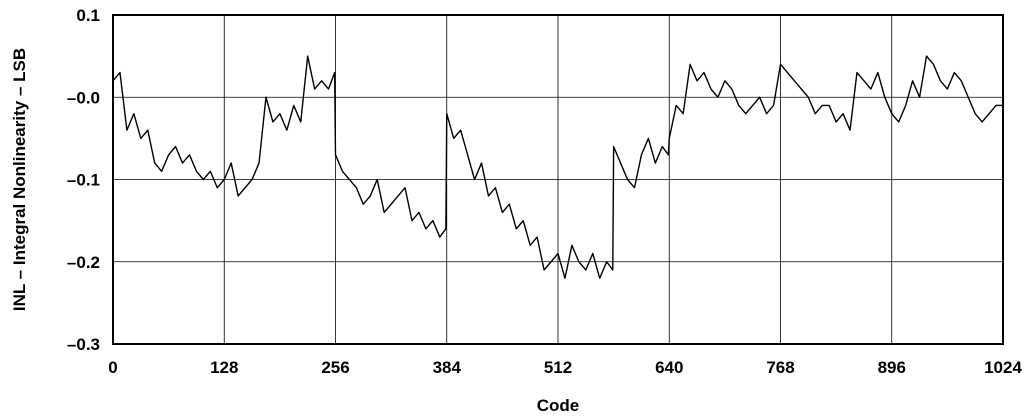  I want to click on y-tick-label: –0.1, so click(83, 180).